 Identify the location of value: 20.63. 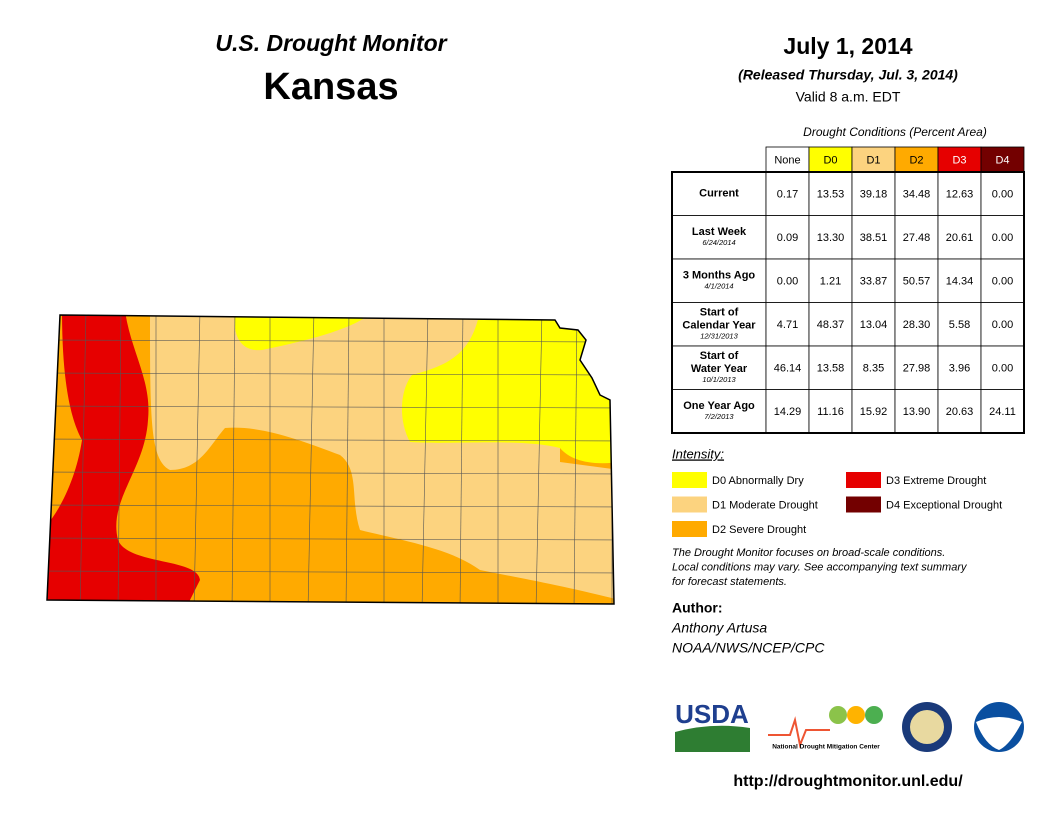
(960, 412).